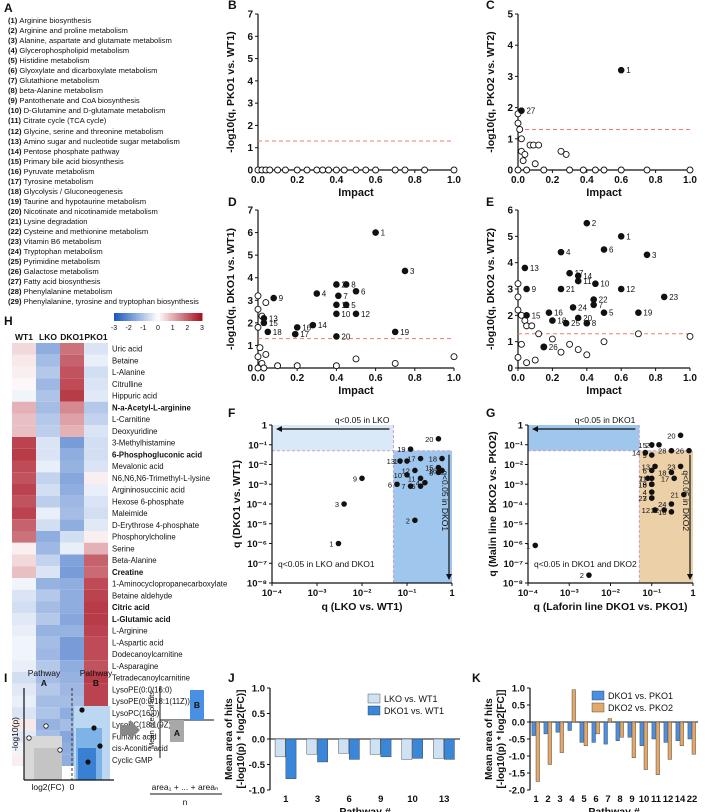 The image size is (705, 812). Describe the element at coordinates (398, 475) in the screenshot. I see `point-label: 10` at that location.